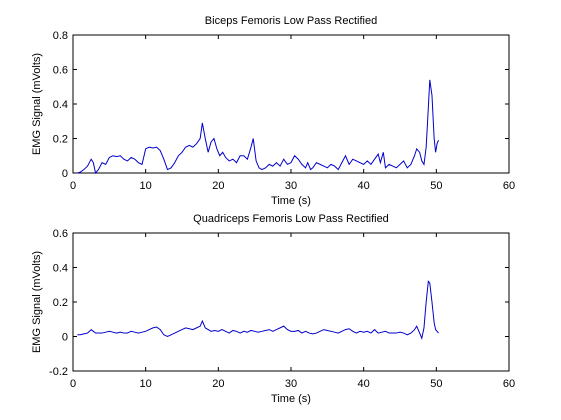 This screenshot has height=420, width=561. I want to click on biceps-y-tick-label: 0.4, so click(60, 105).